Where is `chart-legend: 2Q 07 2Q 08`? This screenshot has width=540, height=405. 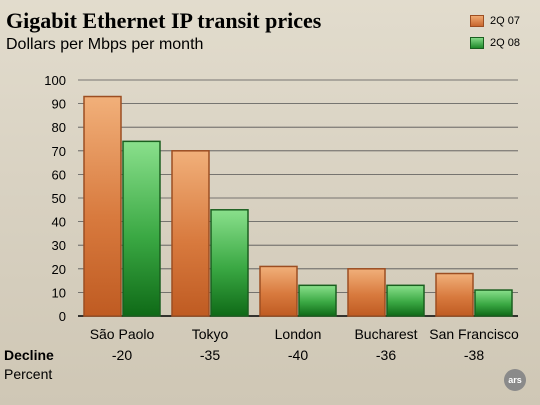
chart-legend: 2Q 07 2Q 08 is located at coordinates (505, 34).